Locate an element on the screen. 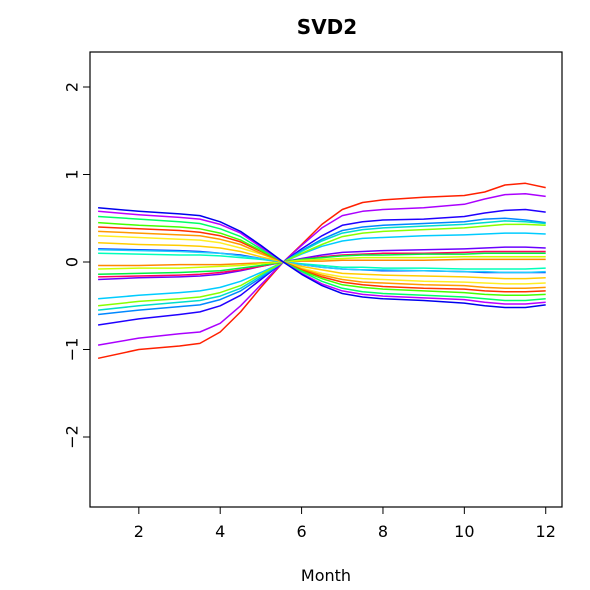  x-tick-label: 10 is located at coordinates (464, 531).